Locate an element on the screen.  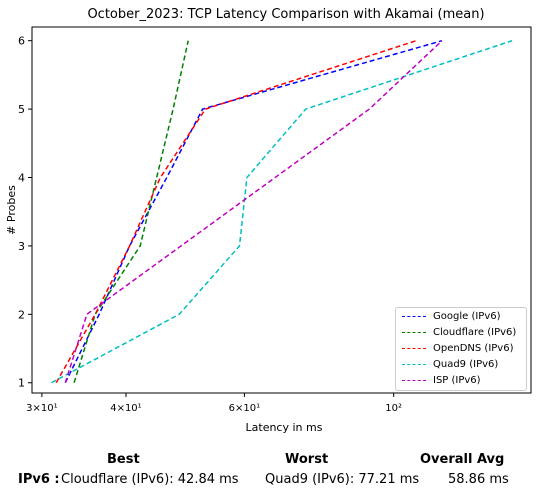
legend-label-google: Google (IPv6) is located at coordinates (467, 316).